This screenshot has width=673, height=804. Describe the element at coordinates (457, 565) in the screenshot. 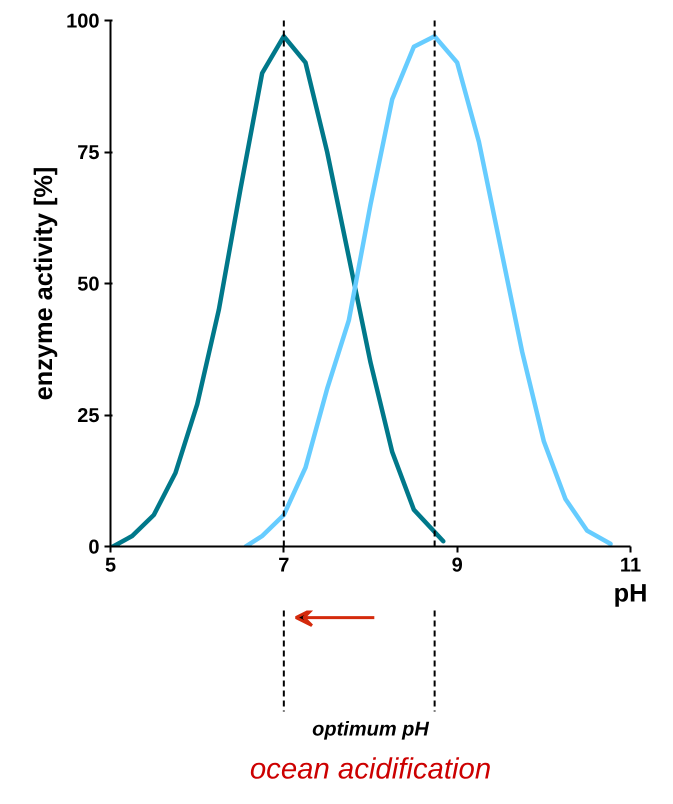

I see `x-tick-label: 9` at that location.